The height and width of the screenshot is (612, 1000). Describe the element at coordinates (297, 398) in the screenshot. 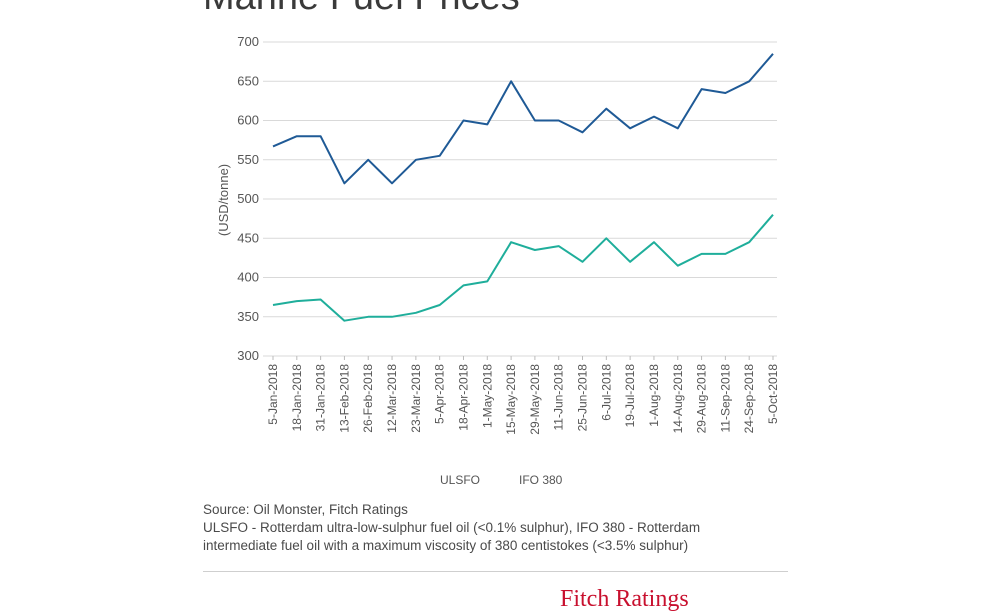

I see `x-tick-label: 18-Jan-2018` at that location.